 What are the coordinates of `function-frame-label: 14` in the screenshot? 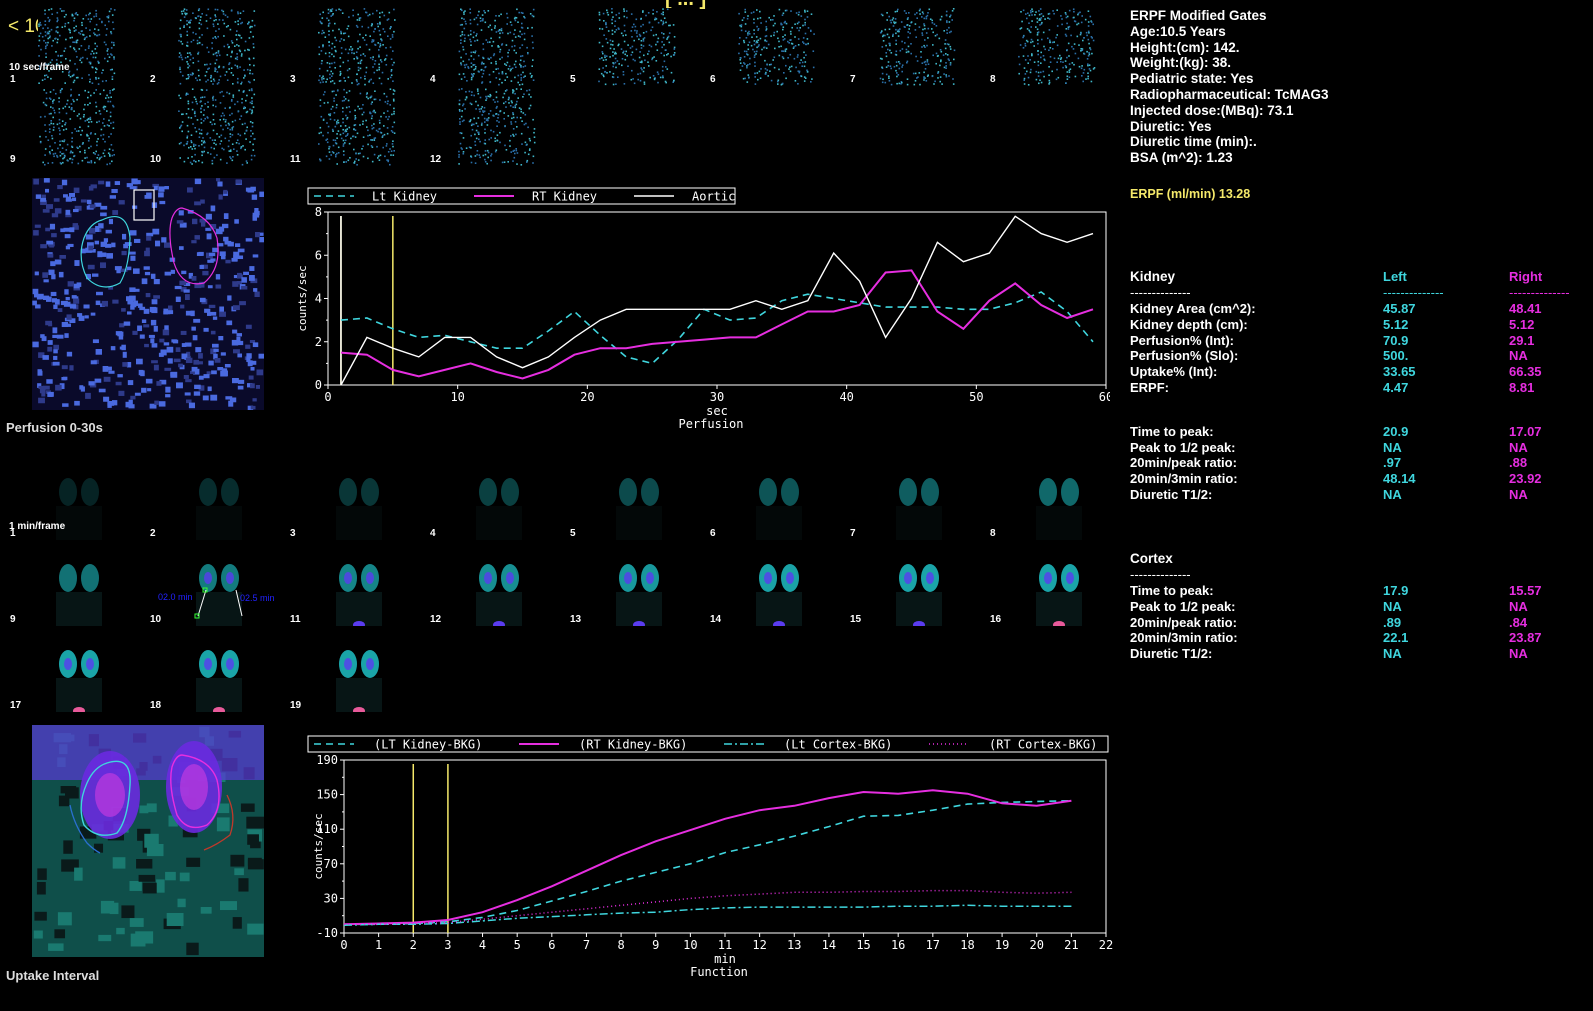 It's located at (716, 619).